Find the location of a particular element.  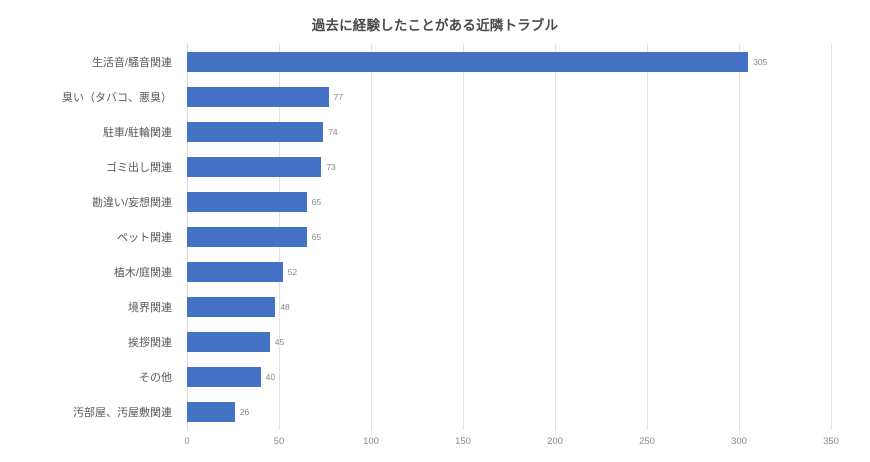

category-label: 挨拶関連 is located at coordinates (150, 343).